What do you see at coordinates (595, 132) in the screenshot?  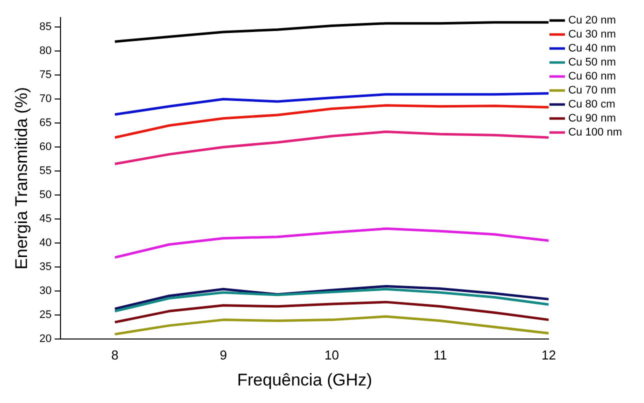 I see `legend-label: Cu 100 nm` at bounding box center [595, 132].